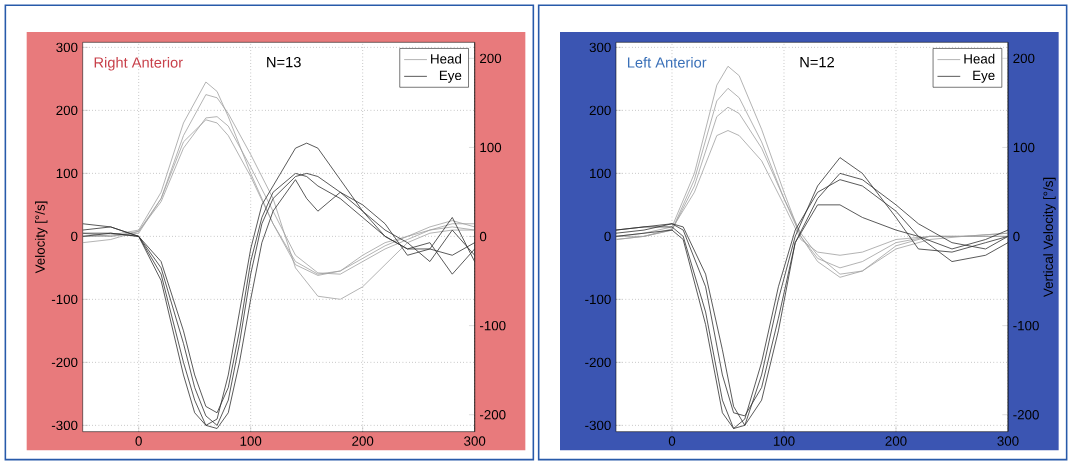 This screenshot has height=461, width=1083. Describe the element at coordinates (138, 63) in the screenshot. I see `annotation: Right Anterior` at that location.